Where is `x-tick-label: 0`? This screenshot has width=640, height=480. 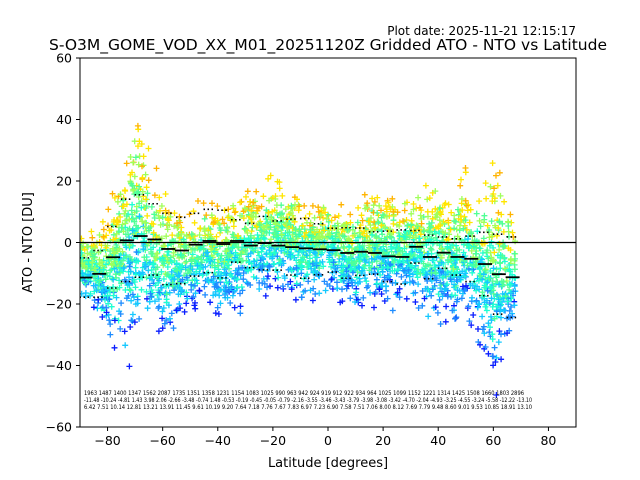
x-tick-label: 0 is located at coordinates (328, 440).